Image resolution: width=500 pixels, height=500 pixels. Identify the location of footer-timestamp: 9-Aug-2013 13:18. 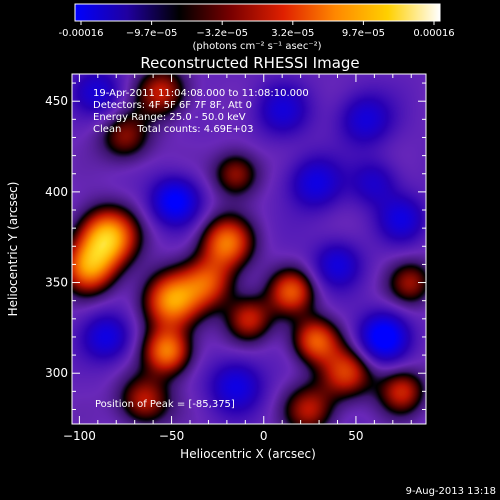
(451, 491).